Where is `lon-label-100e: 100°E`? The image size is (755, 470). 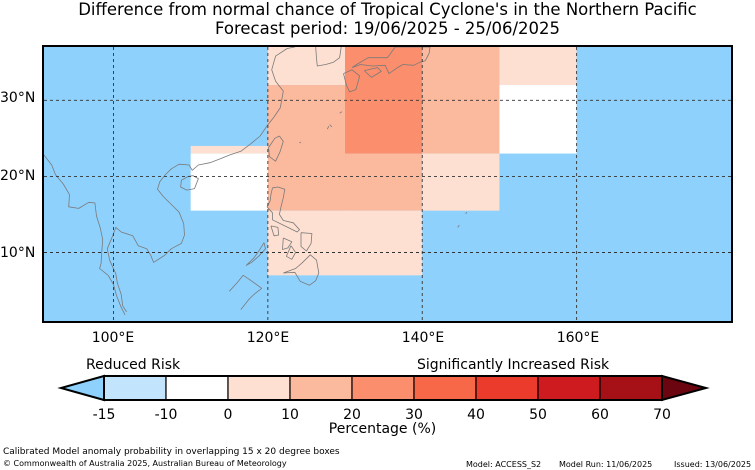 lon-label-100e: 100°E is located at coordinates (113, 338).